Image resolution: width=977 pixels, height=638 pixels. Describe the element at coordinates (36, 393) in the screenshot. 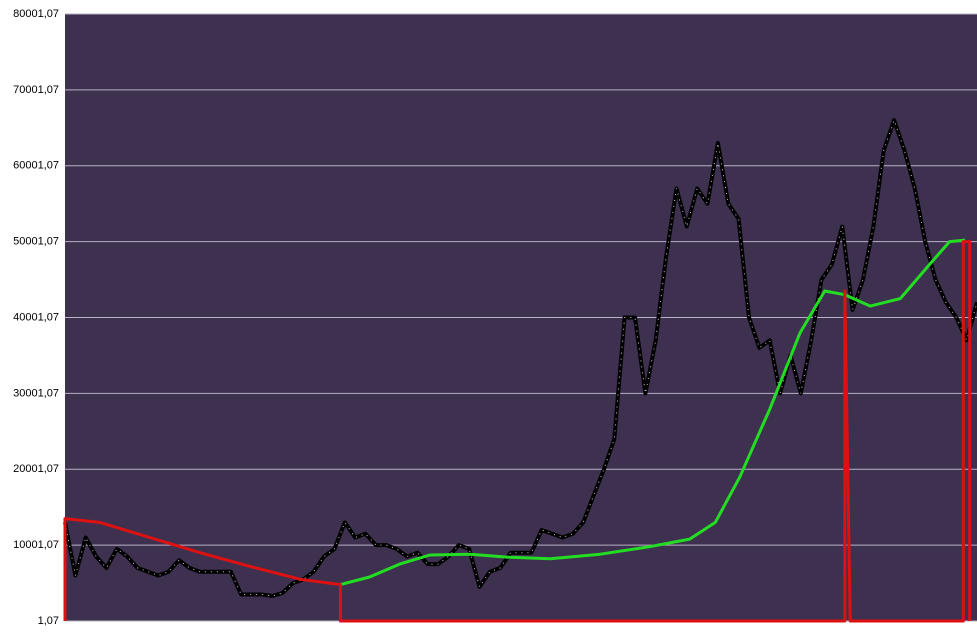

I see `y-tick-label: 30001,07` at that location.